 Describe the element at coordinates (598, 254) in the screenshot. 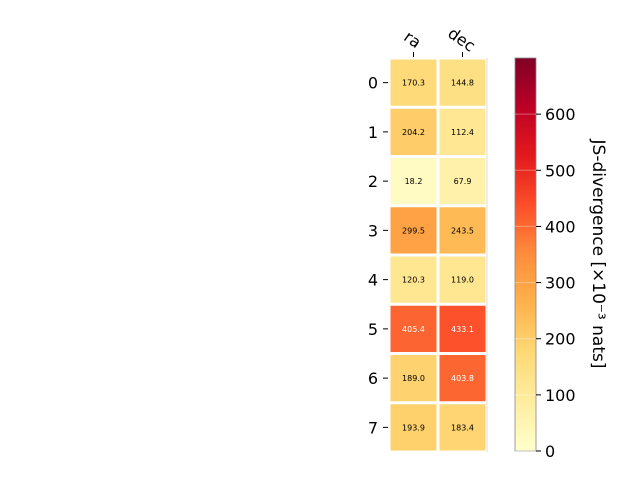

I see `colorbar-label: JS-divergence [×10⁻³ nats]` at that location.